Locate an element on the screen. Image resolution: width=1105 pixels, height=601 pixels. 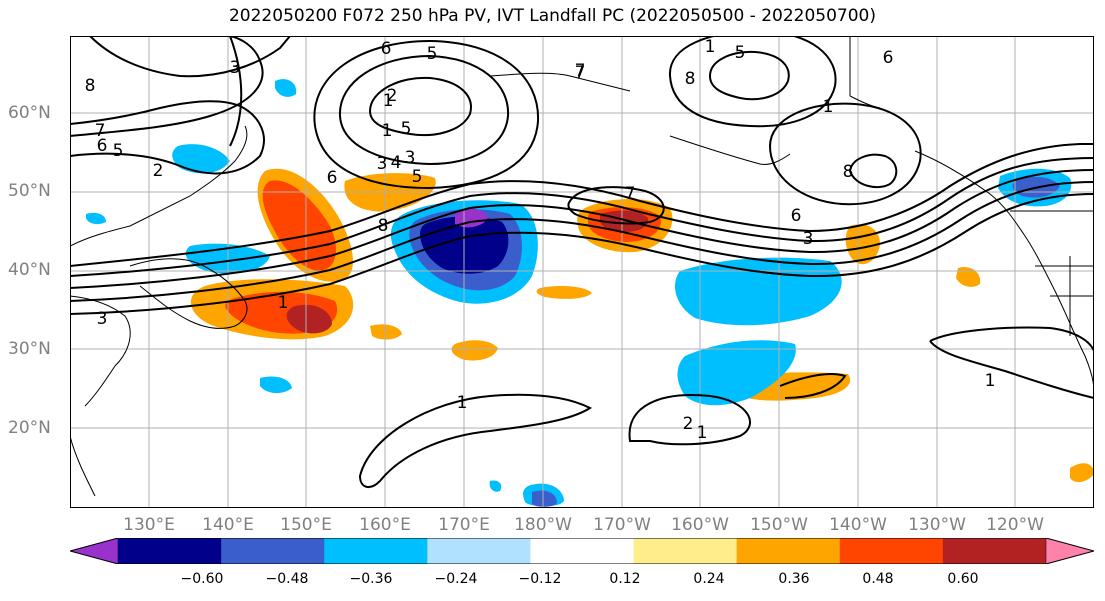
colorbar-tick-label: 0.60 is located at coordinates (963, 579).